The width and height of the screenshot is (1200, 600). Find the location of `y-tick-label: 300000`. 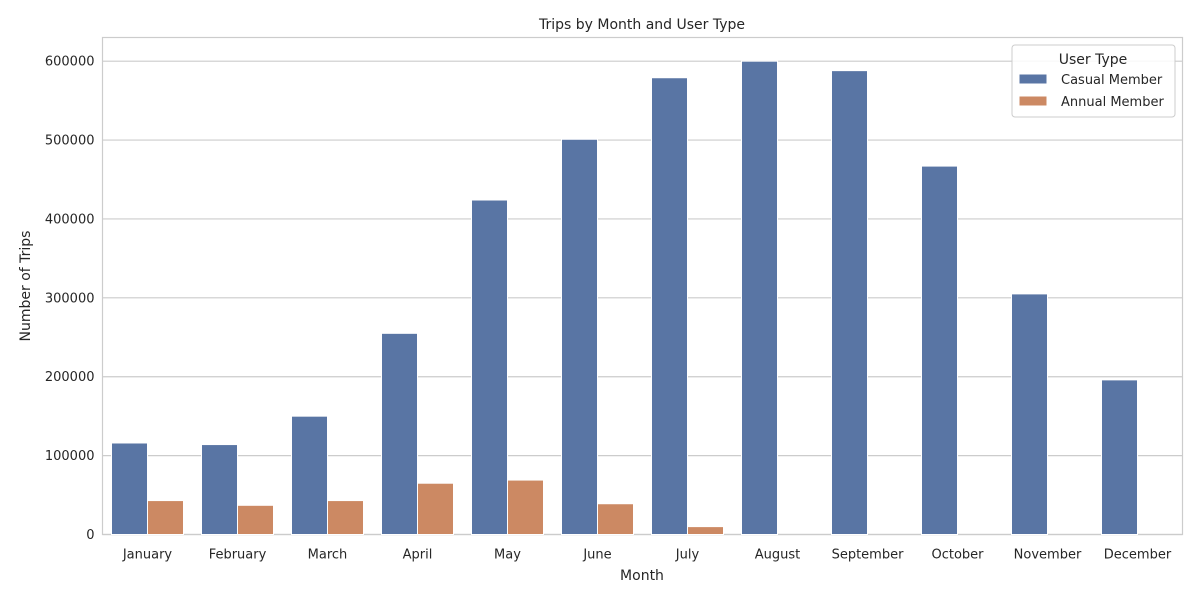

y-tick-label: 300000 is located at coordinates (70, 298).